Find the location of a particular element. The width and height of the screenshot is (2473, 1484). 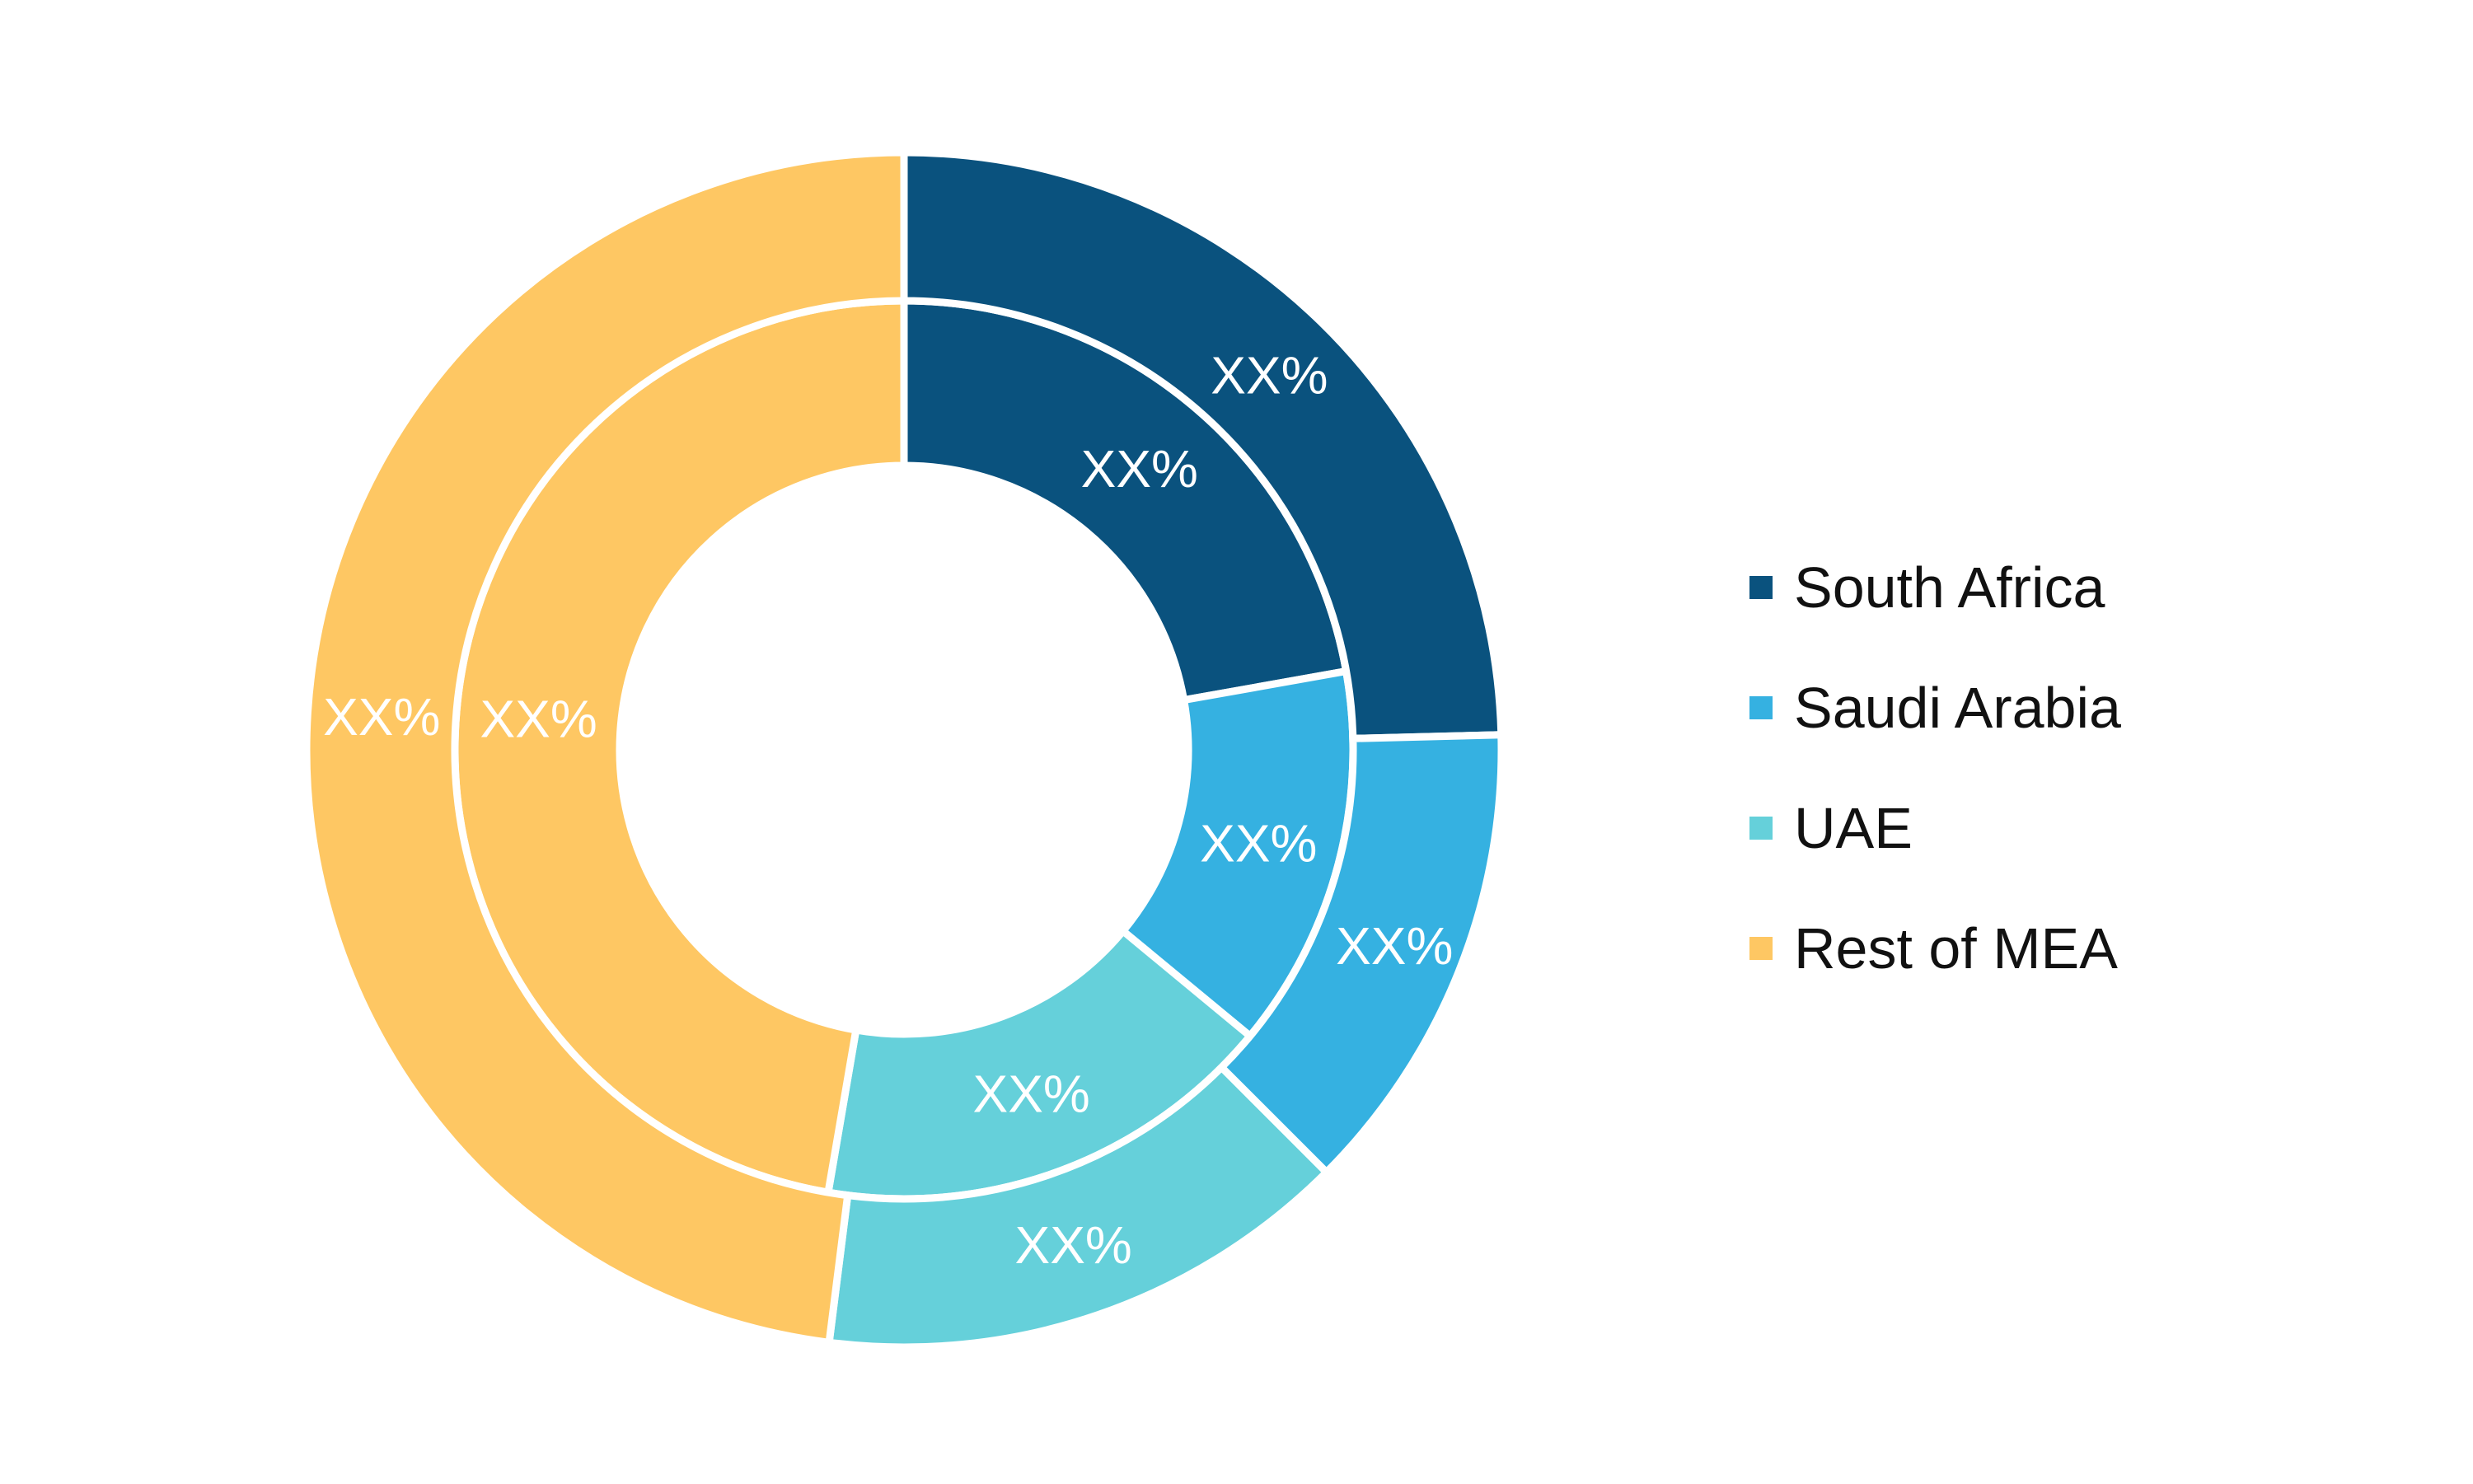

legend-label: South Africa is located at coordinates (1949, 587).